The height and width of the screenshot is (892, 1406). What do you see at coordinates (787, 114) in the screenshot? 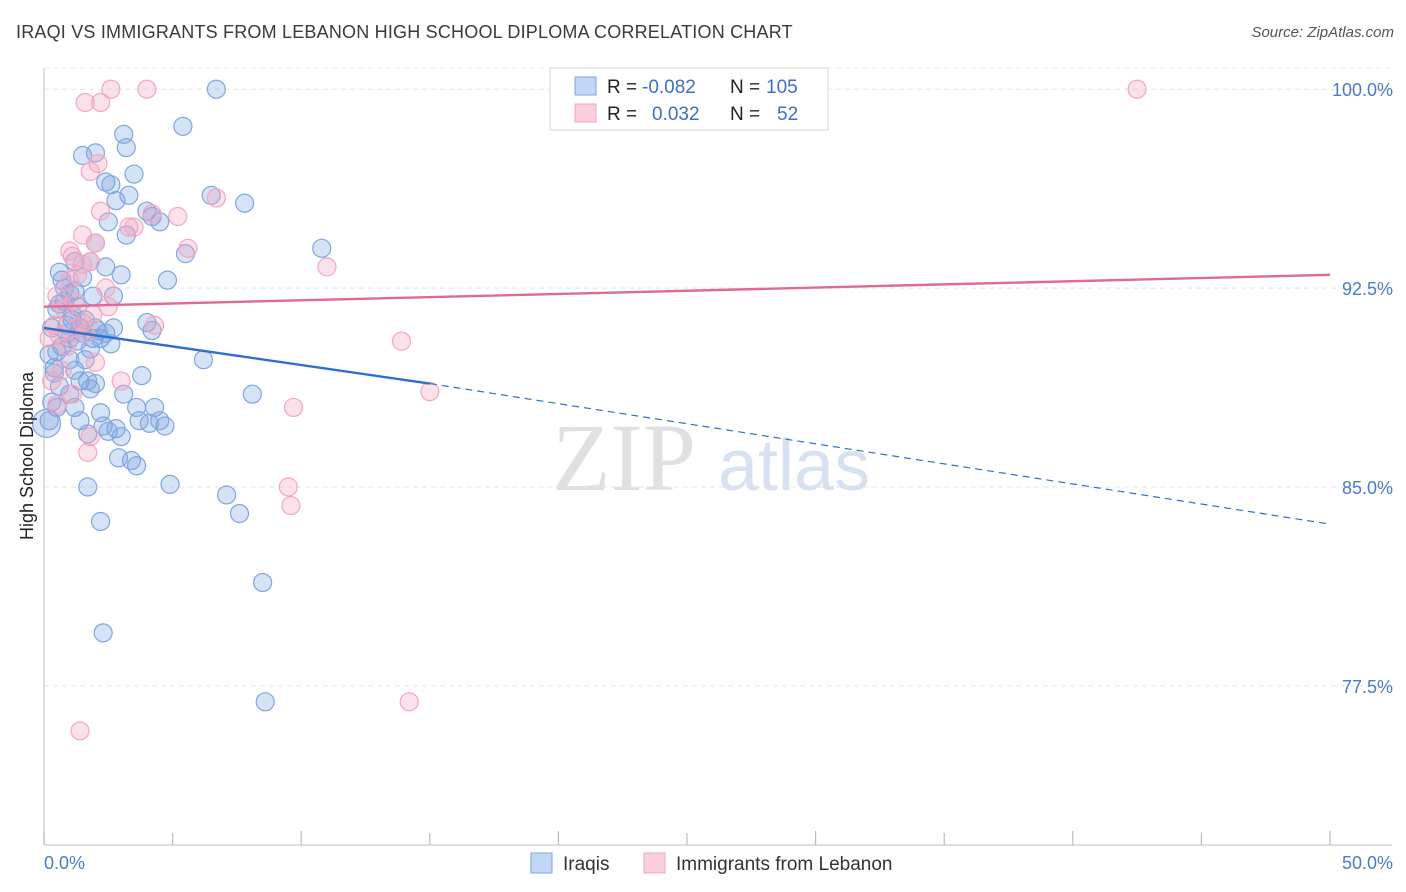
I see `legend-n-value-lebanon: 52` at bounding box center [787, 114].